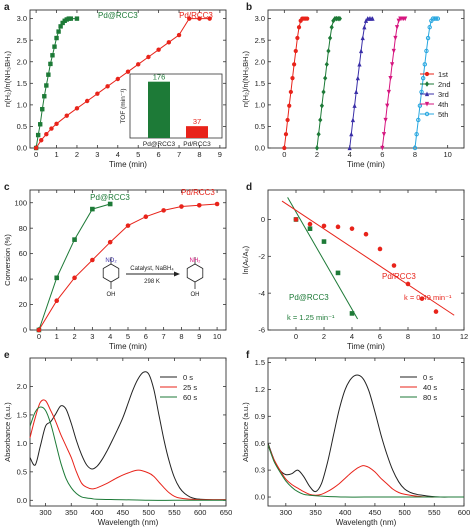 Image resolution: width=473 pixels, height=532 pixels. What do you see at coordinates (196, 261) in the screenshot?
I see `group-label: NH₂` at bounding box center [196, 261].